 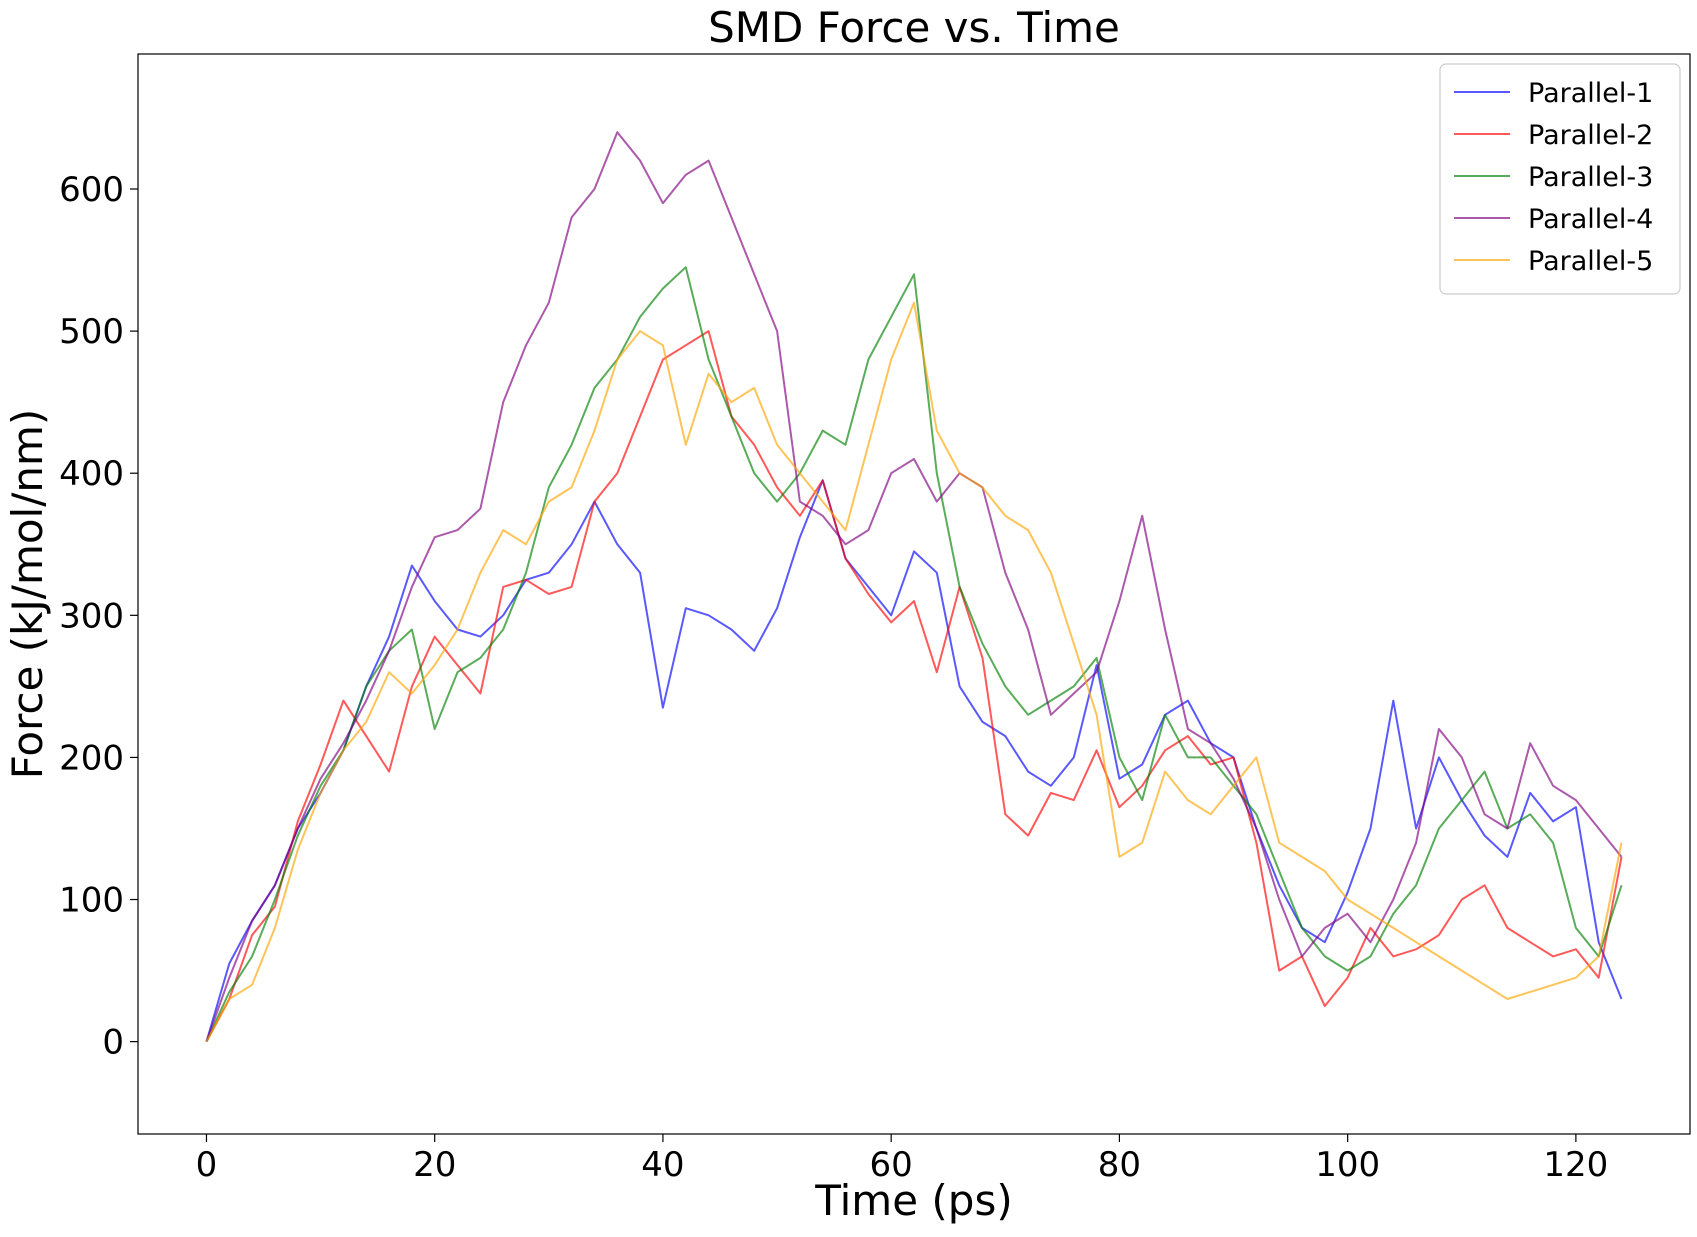 I want to click on y-tick-label: 100, so click(x=91, y=901).